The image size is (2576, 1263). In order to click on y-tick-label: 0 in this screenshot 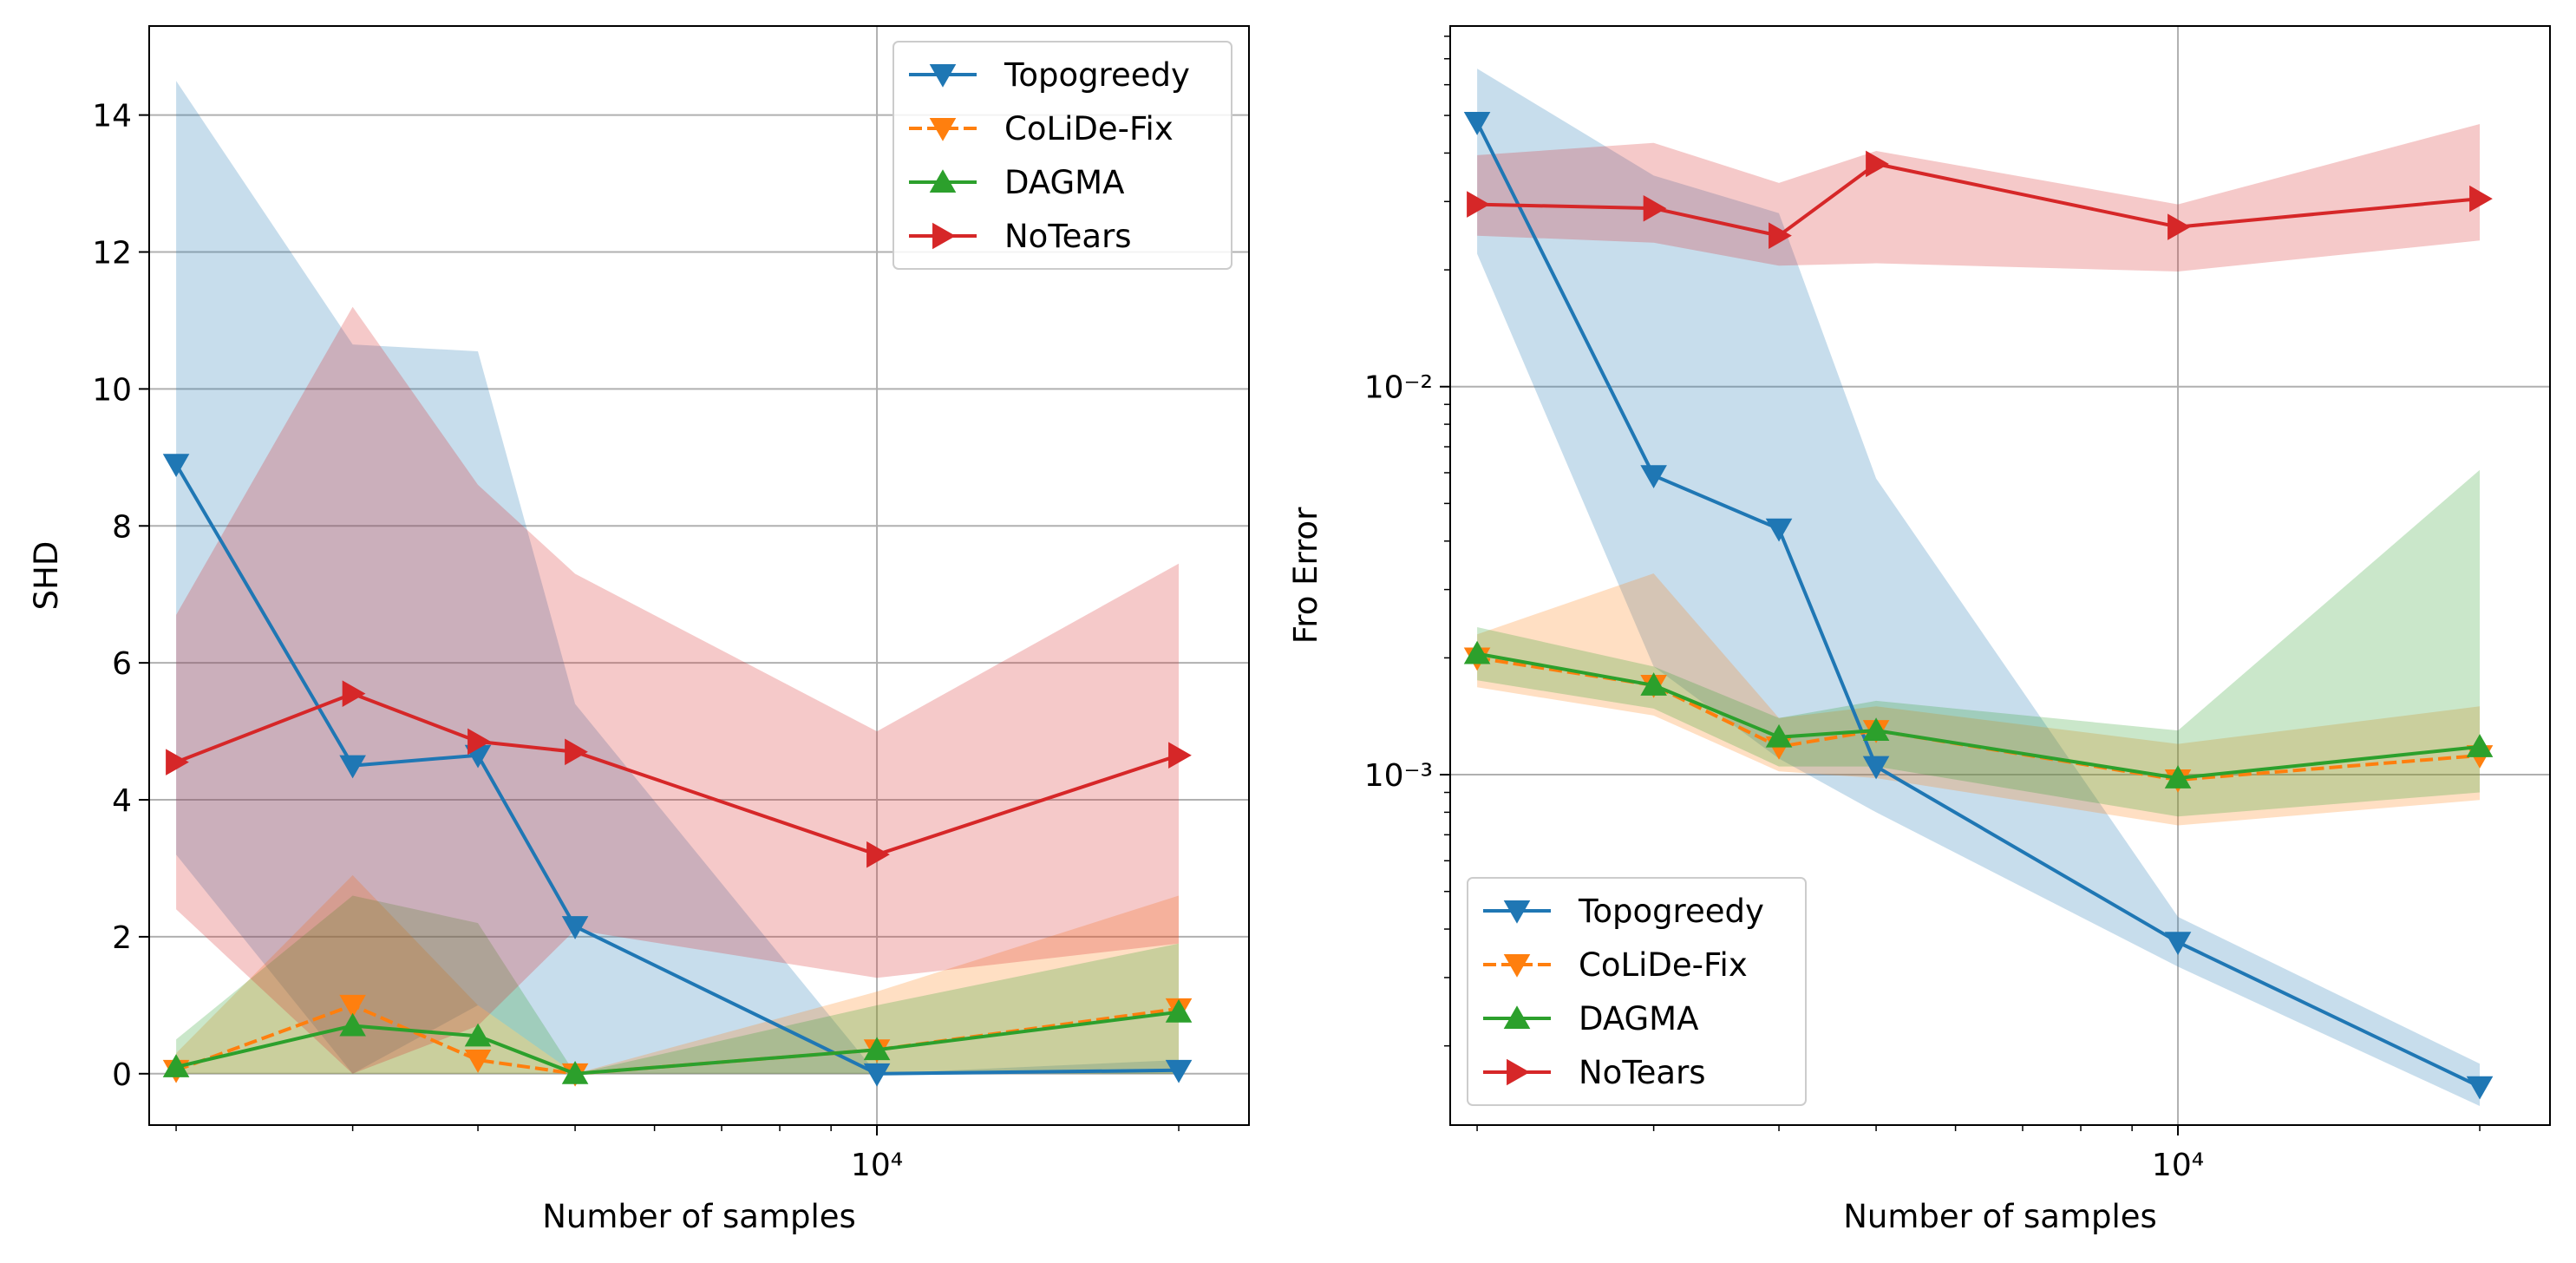, I will do `click(122, 1075)`.